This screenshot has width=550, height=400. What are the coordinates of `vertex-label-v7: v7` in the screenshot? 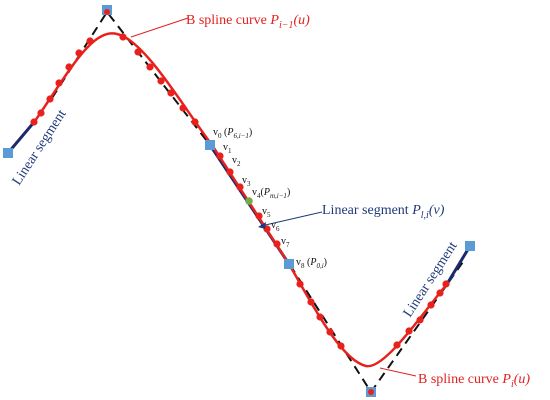 It's located at (285, 242).